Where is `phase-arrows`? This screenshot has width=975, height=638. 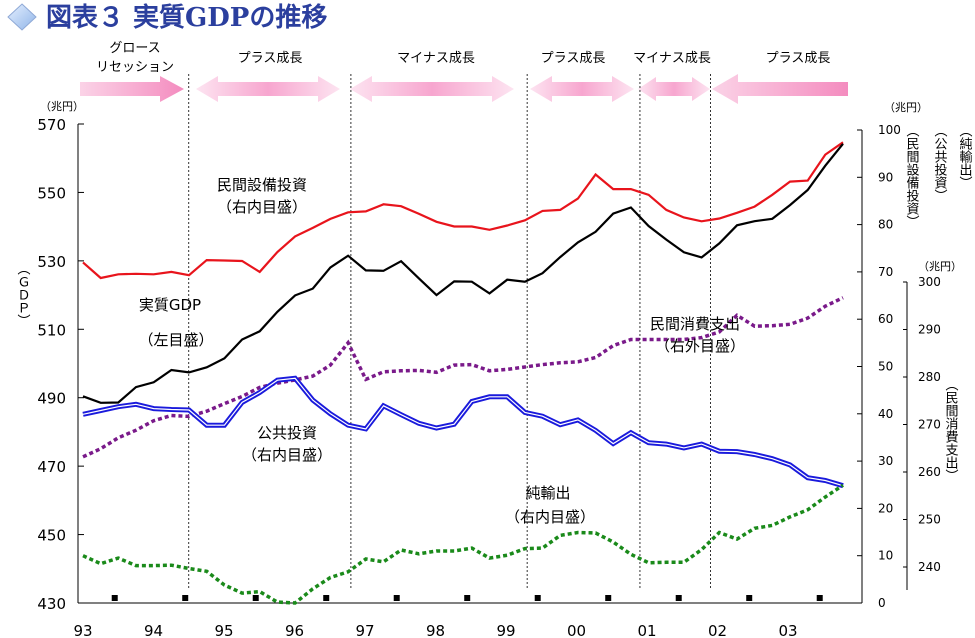
phase-arrows is located at coordinates (464, 89).